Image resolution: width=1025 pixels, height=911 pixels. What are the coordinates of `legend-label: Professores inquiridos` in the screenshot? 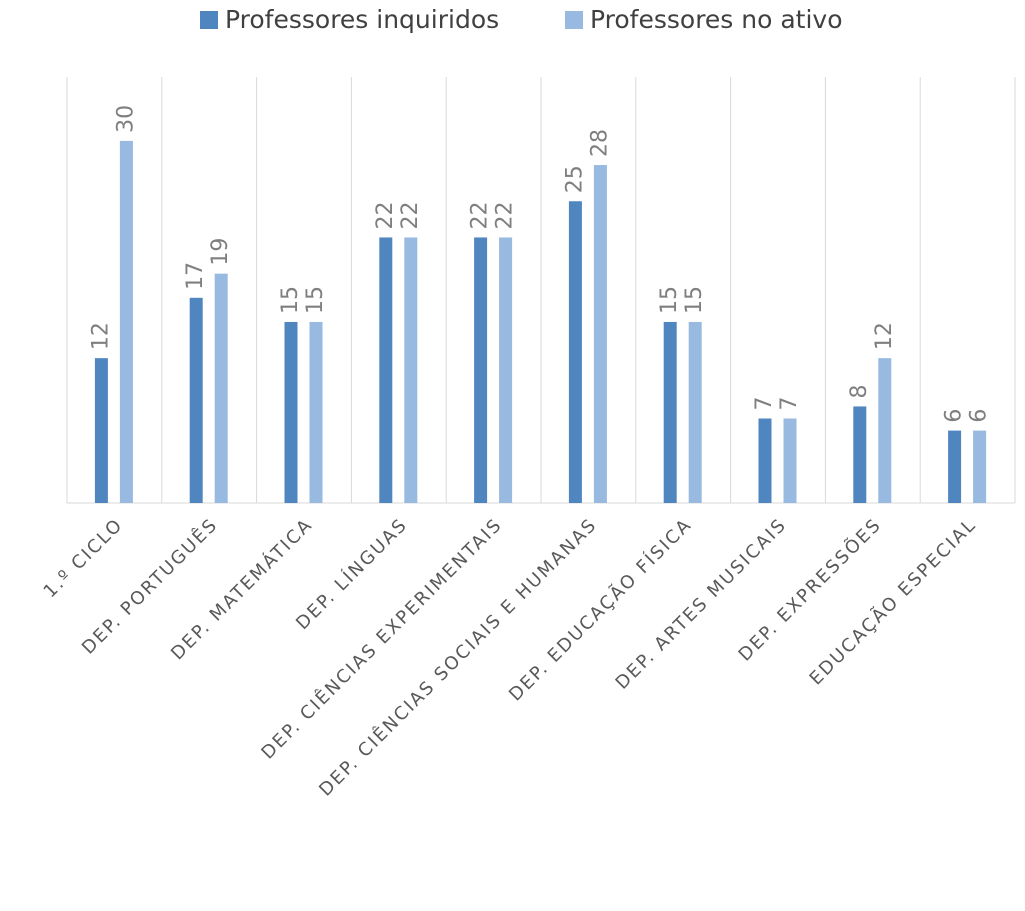 It's located at (362, 19).